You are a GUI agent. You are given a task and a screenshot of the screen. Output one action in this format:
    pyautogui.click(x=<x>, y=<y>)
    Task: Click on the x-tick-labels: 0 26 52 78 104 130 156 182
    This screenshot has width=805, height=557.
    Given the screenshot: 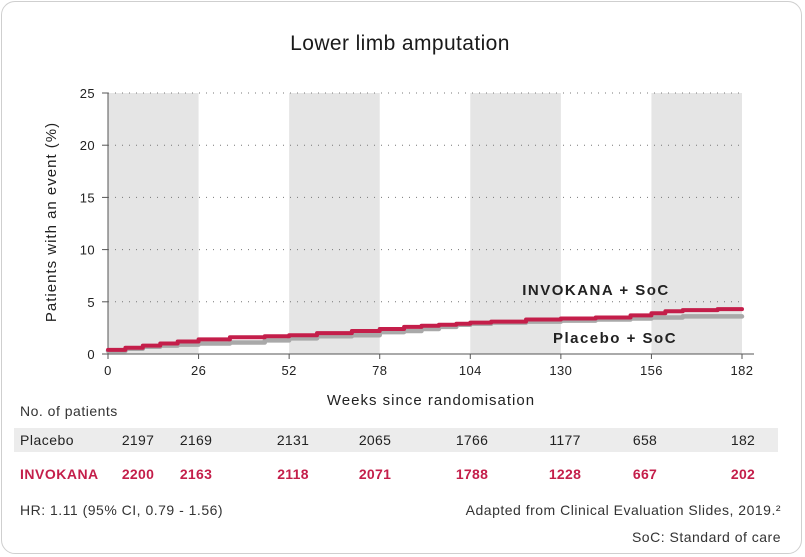 What is the action you would take?
    pyautogui.click(x=428, y=366)
    